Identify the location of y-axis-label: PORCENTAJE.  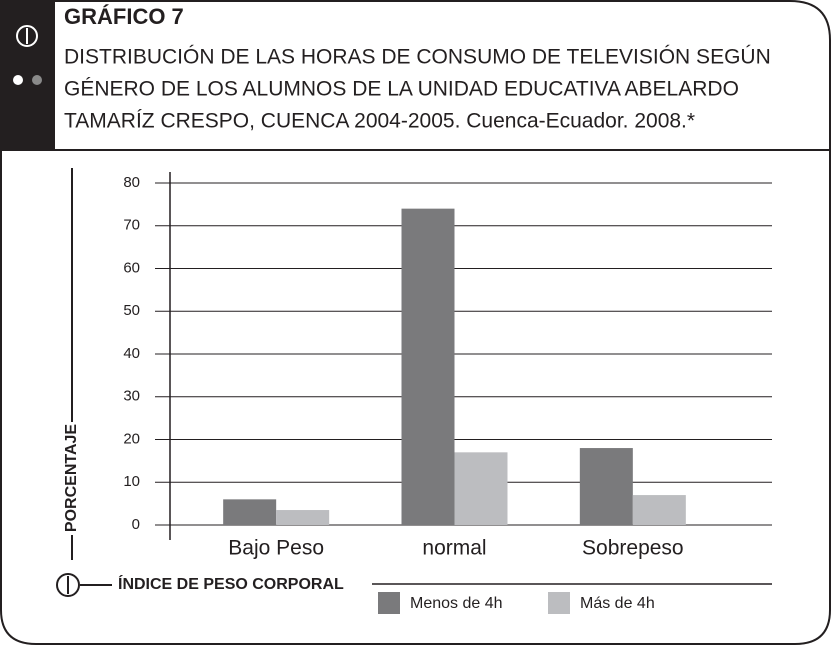
(71, 478).